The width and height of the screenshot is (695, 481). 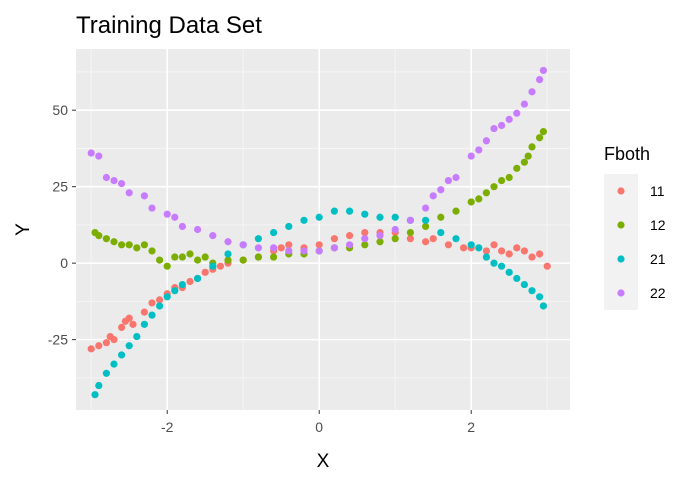 I want to click on y-tick-label: 0, so click(x=64, y=263).